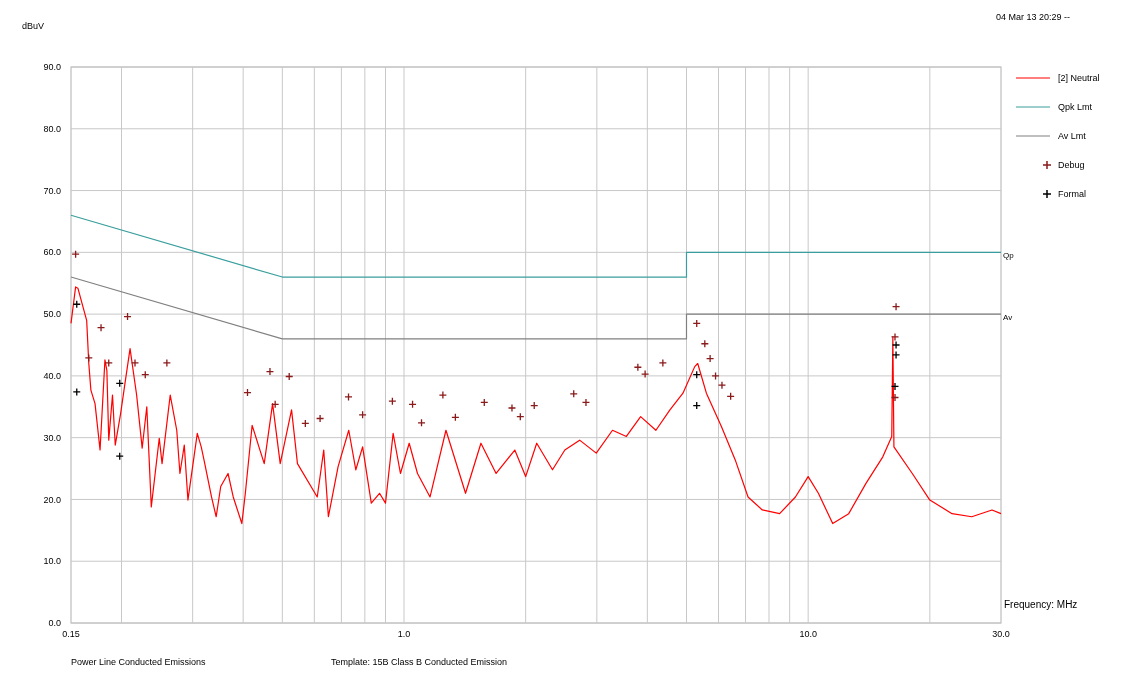 The height and width of the screenshot is (696, 1133). Describe the element at coordinates (1071, 165) in the screenshot. I see `legend-label: Debug` at that location.